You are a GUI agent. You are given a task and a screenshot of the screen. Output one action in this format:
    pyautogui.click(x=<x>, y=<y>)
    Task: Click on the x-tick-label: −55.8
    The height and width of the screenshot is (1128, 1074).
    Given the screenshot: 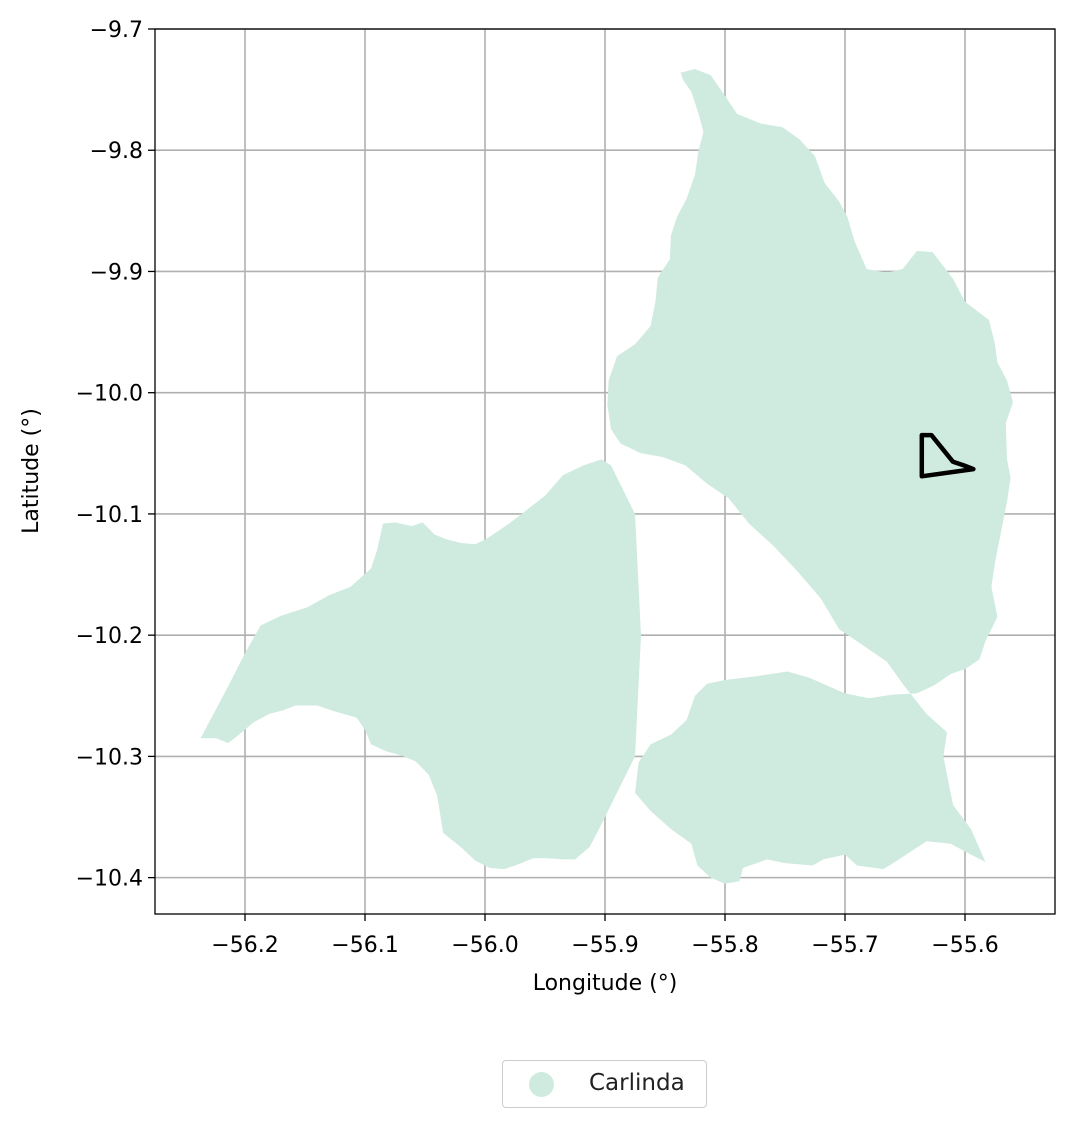 What is the action you would take?
    pyautogui.click(x=724, y=945)
    